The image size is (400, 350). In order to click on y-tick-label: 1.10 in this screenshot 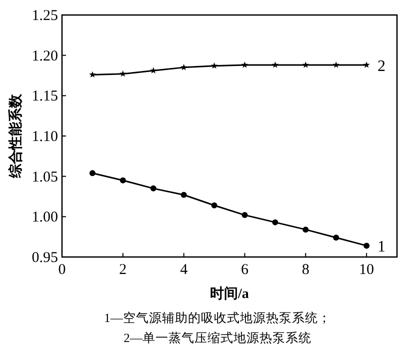, I will do `click(45, 137)`.